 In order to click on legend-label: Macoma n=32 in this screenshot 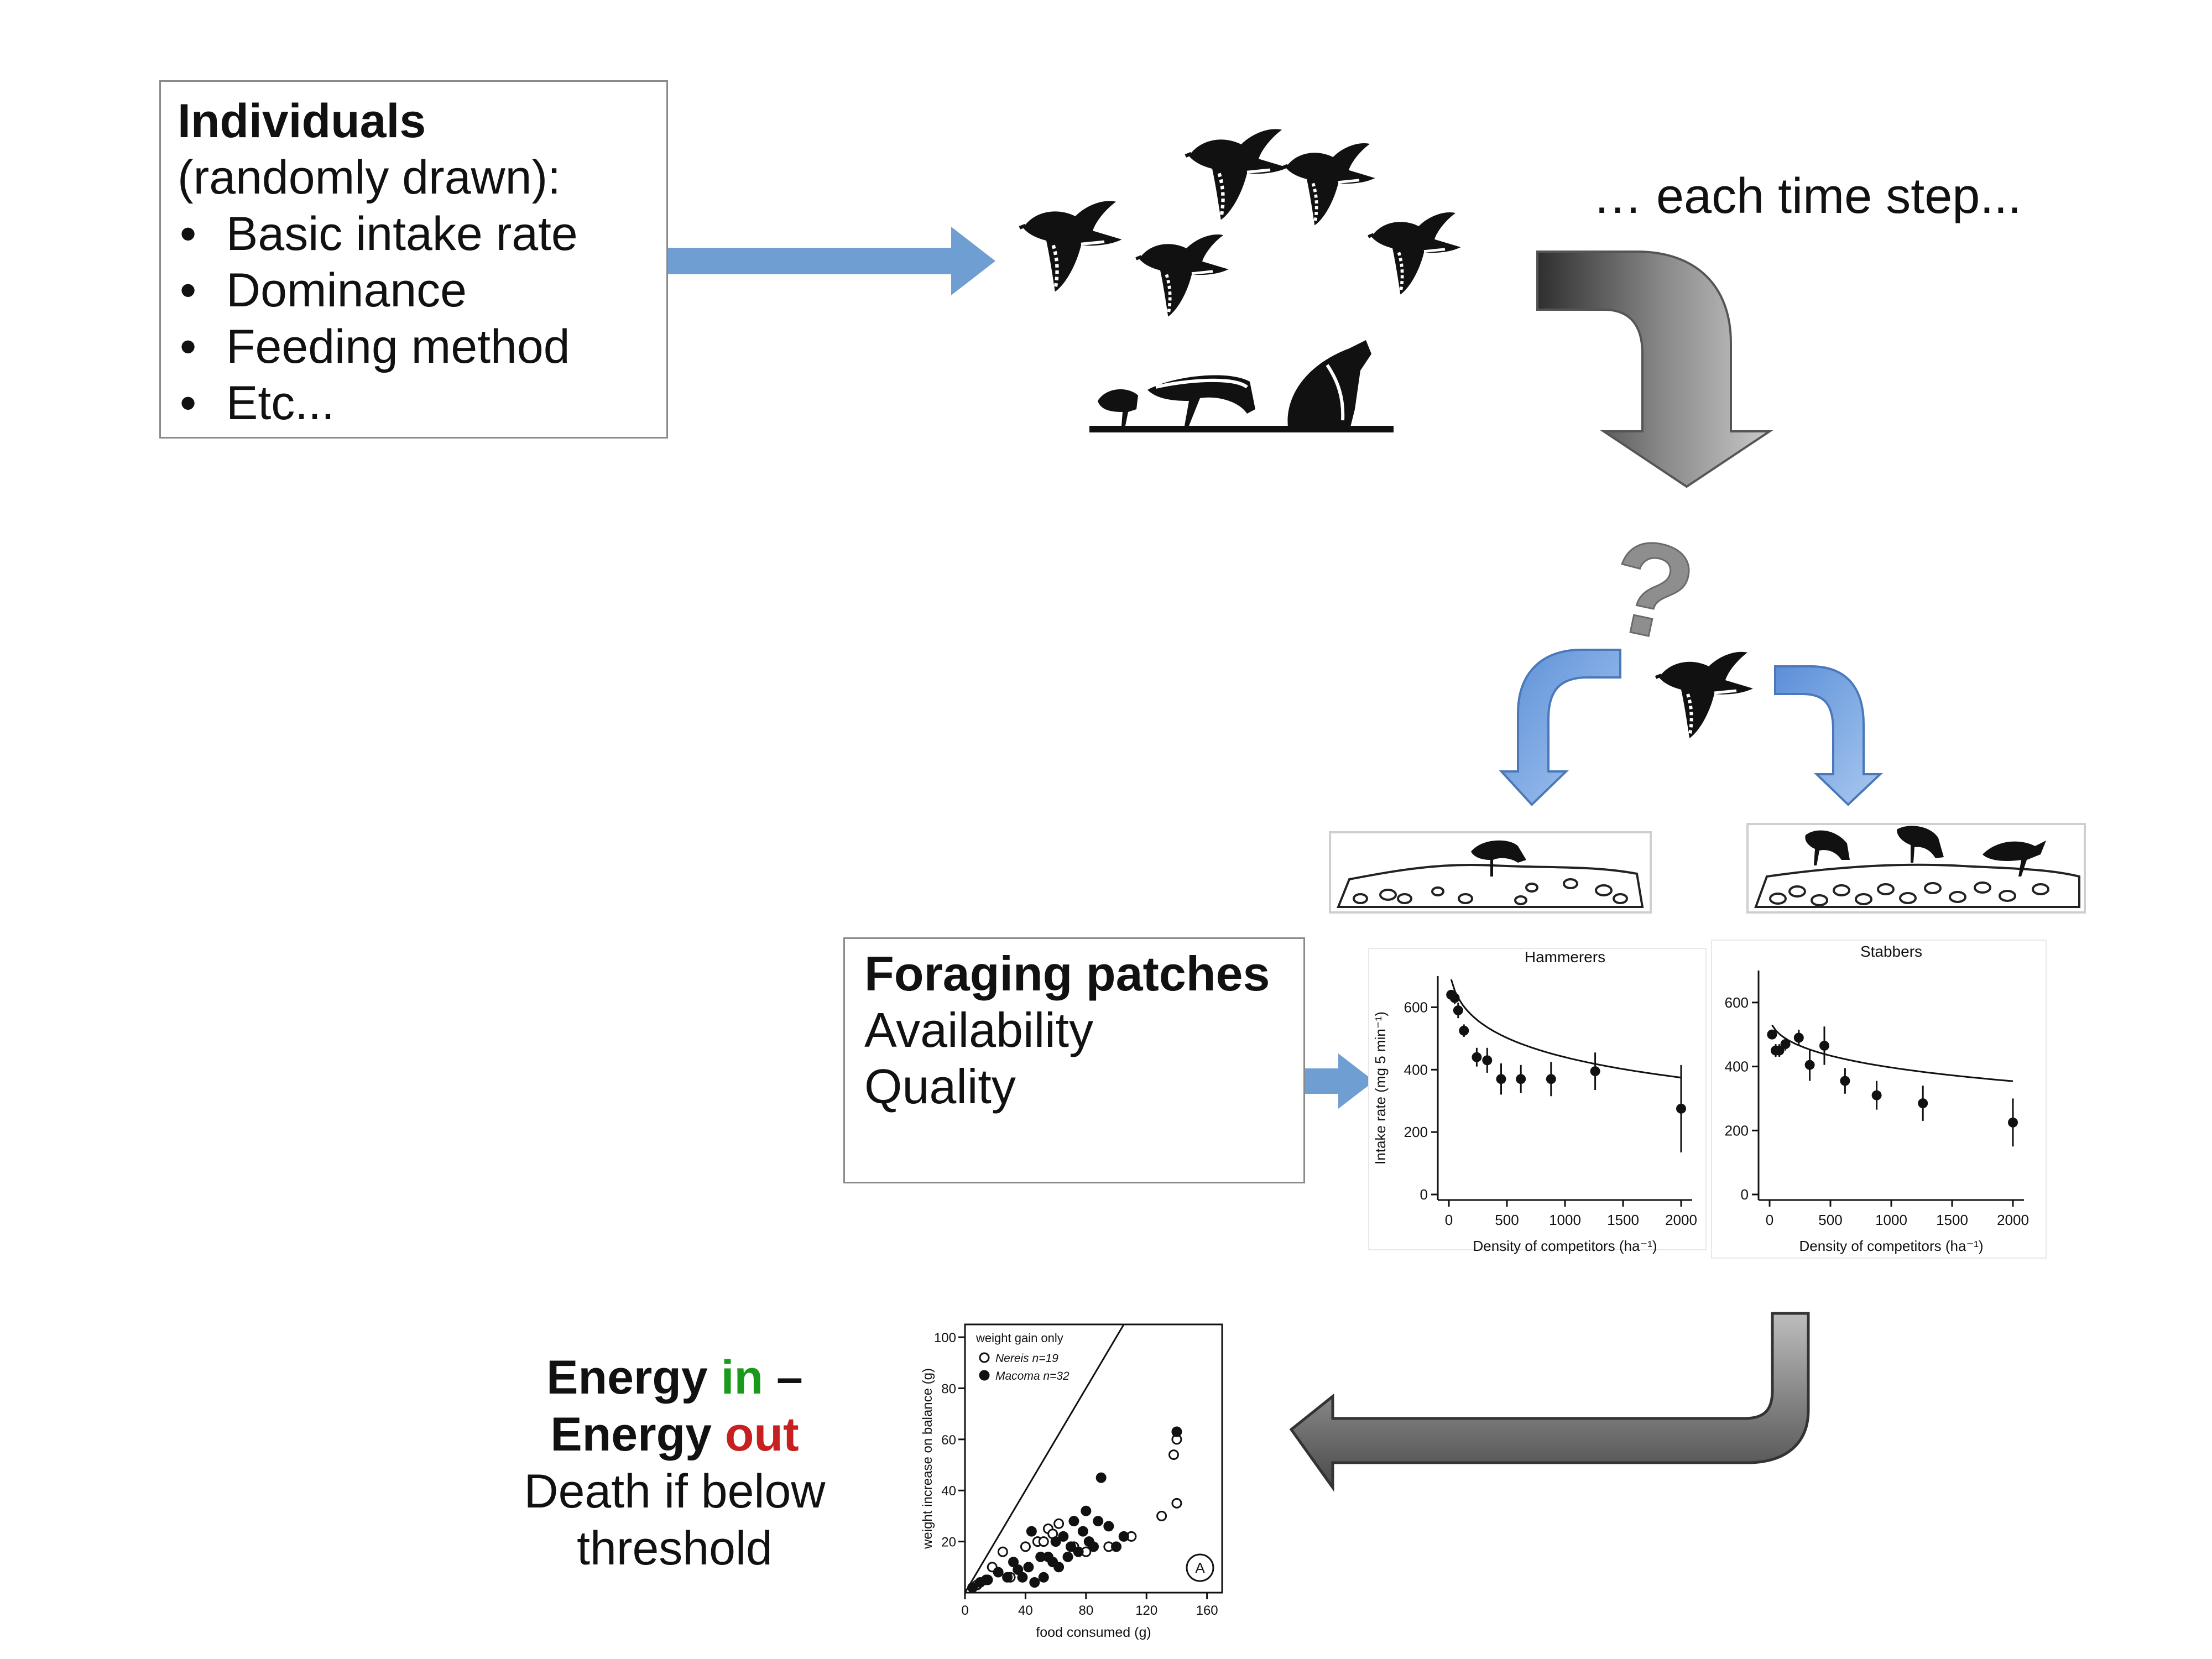, I will do `click(1033, 1377)`.